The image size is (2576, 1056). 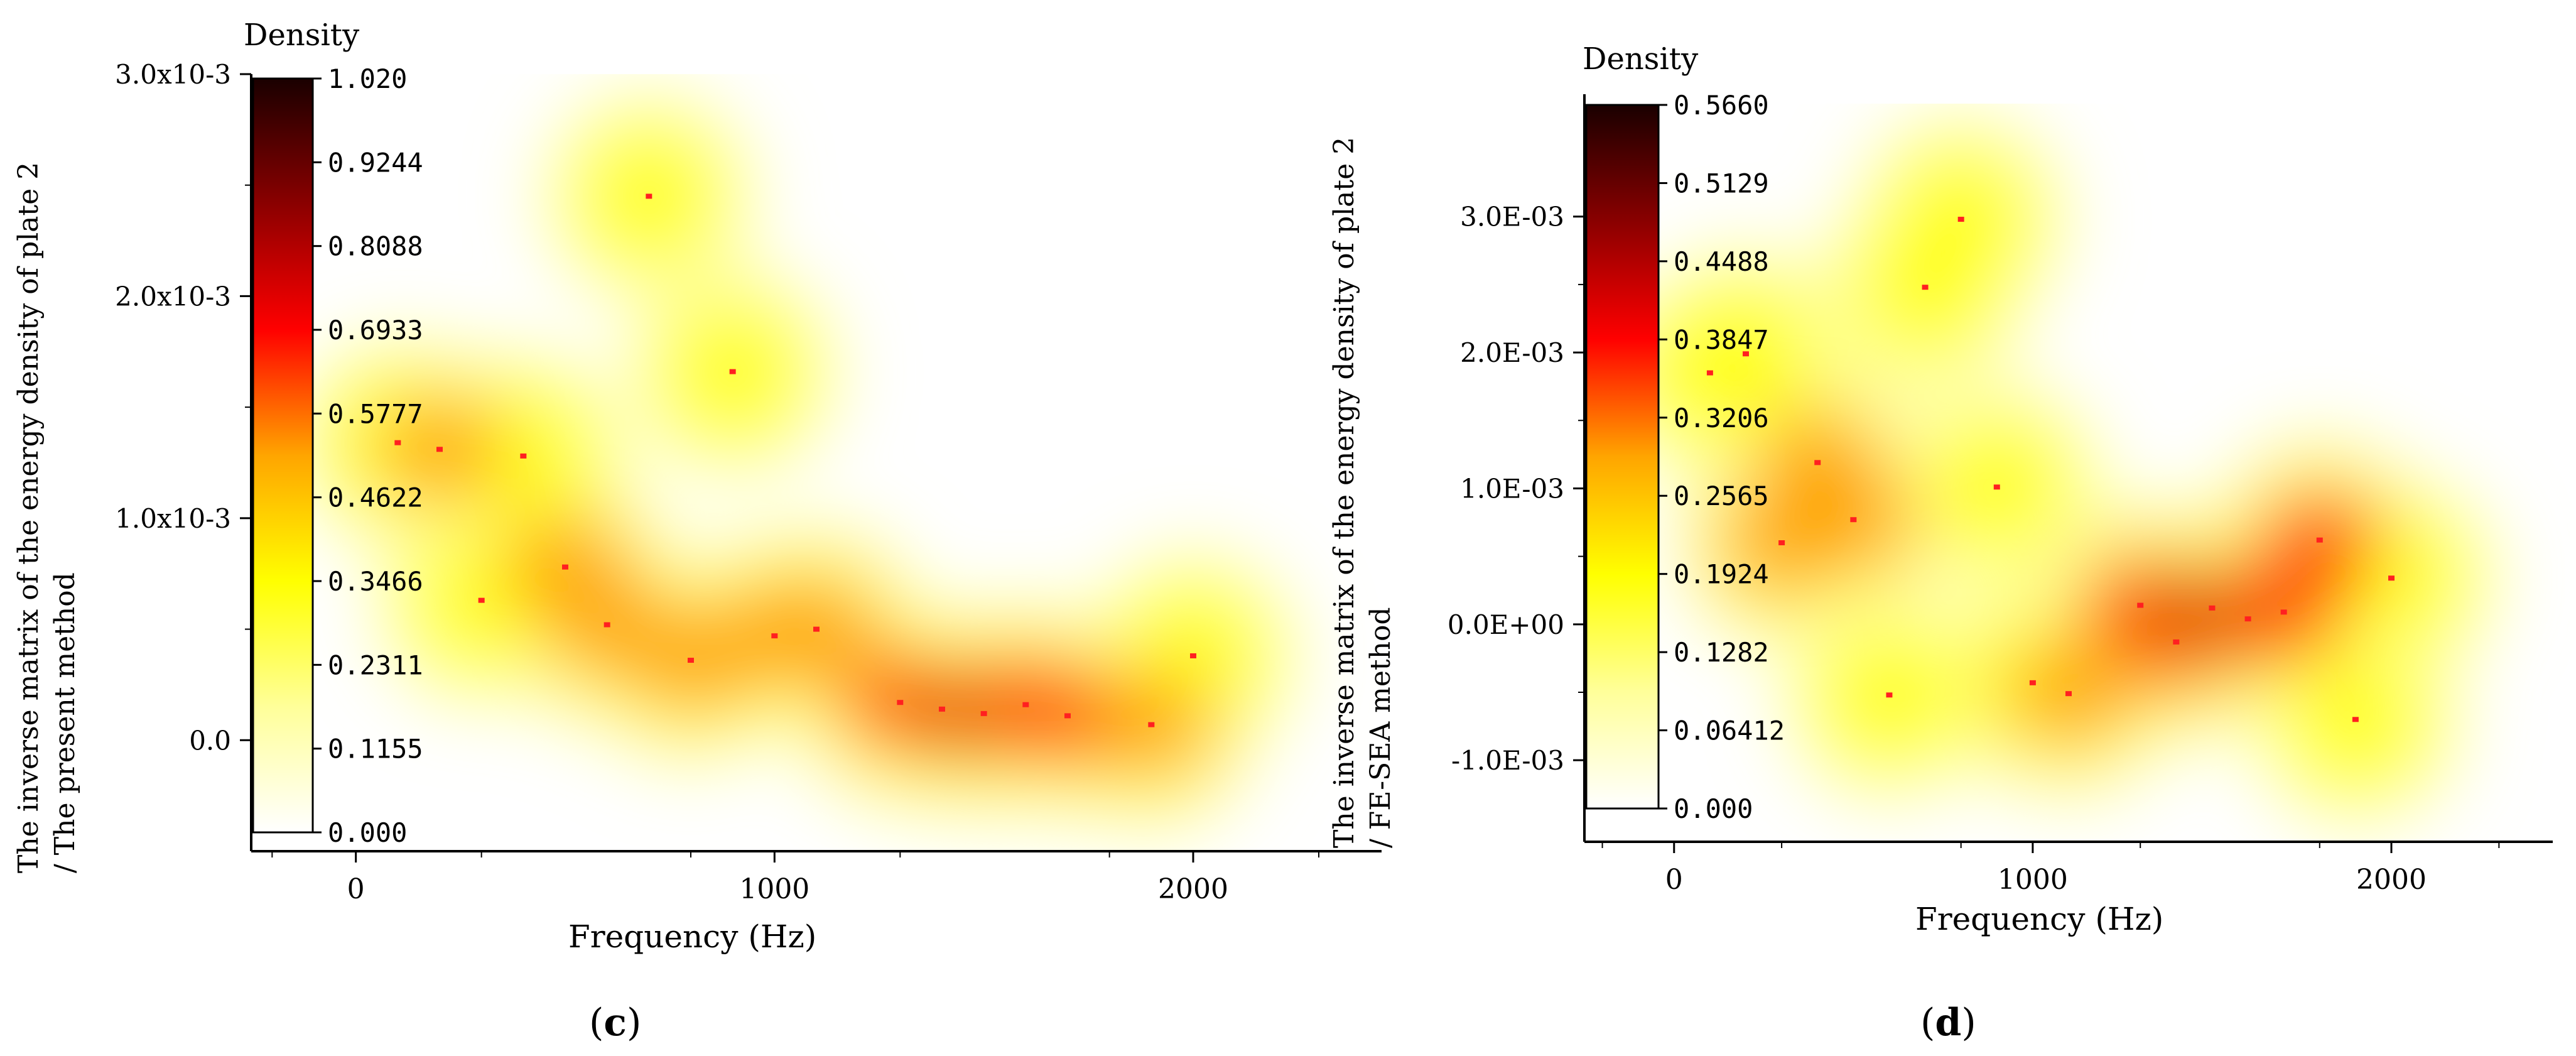 What do you see at coordinates (376, 162) in the screenshot?
I see `colorbar-tick-label: 0.9244` at bounding box center [376, 162].